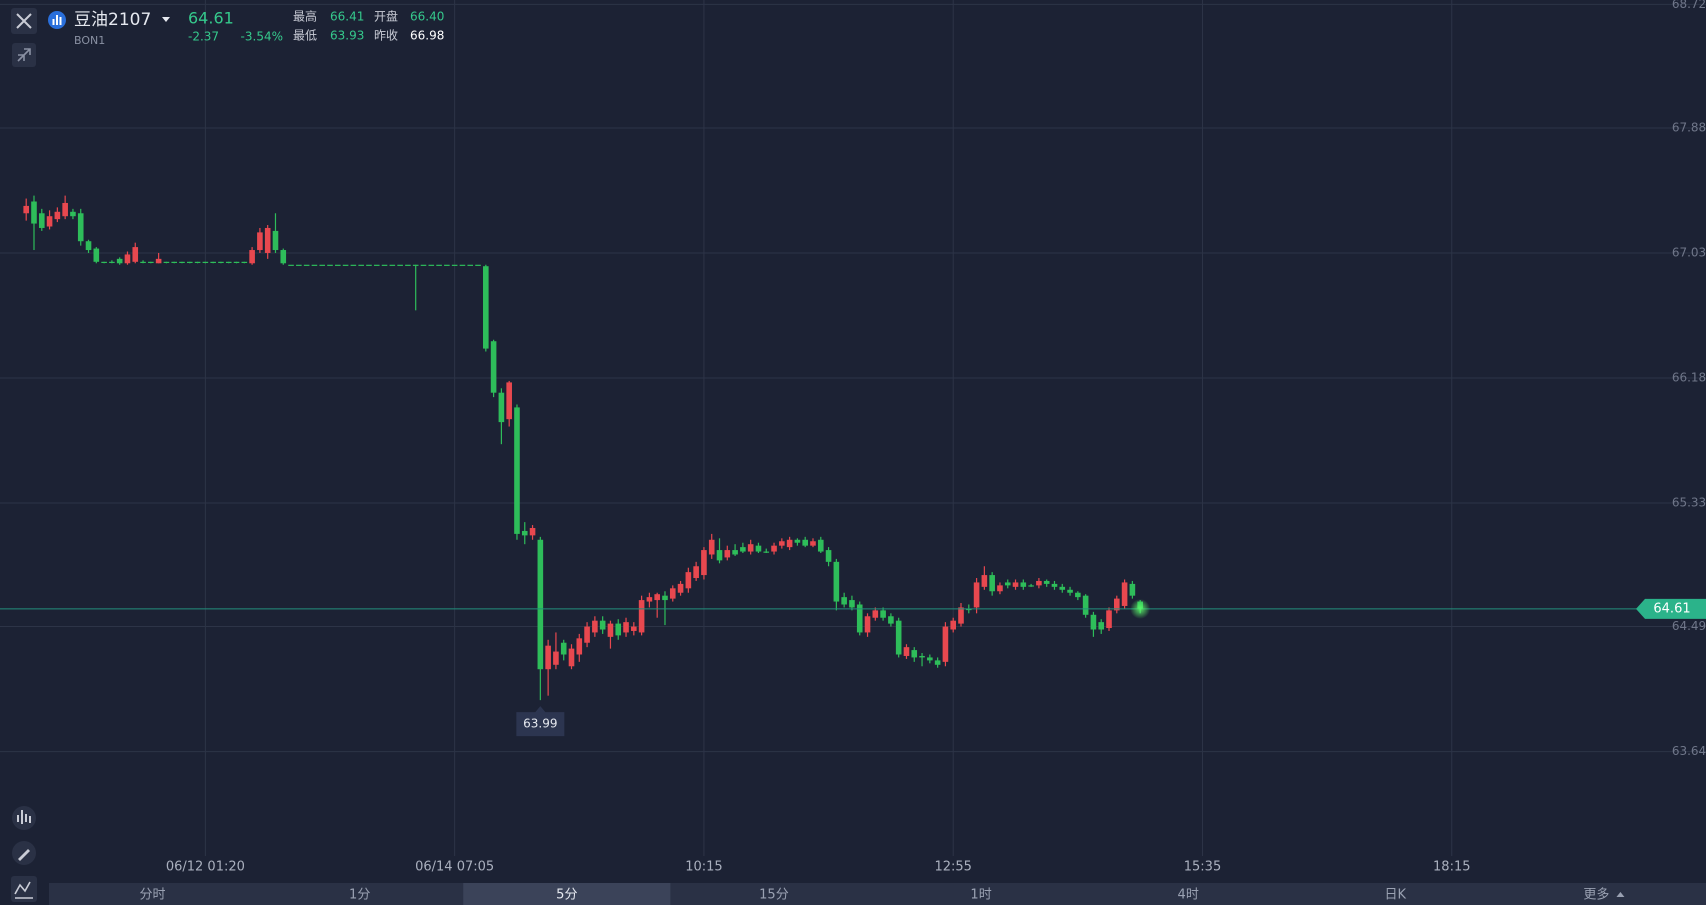 This screenshot has height=905, width=1706. What do you see at coordinates (1671, 608) in the screenshot?
I see `price-tag-label: 64.61` at bounding box center [1671, 608].